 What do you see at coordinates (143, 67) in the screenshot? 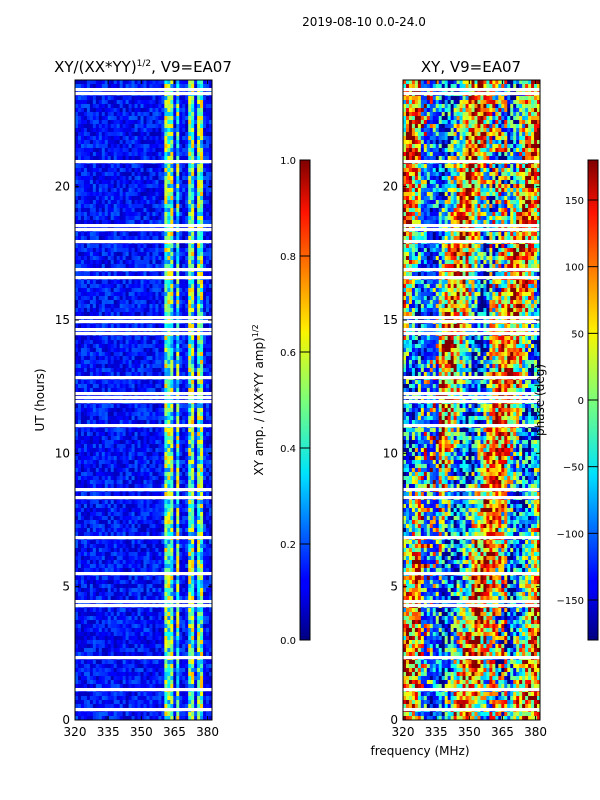
I see `left-panel-title: XY/(XX*YY)1/2, V9=EA07` at bounding box center [143, 67].